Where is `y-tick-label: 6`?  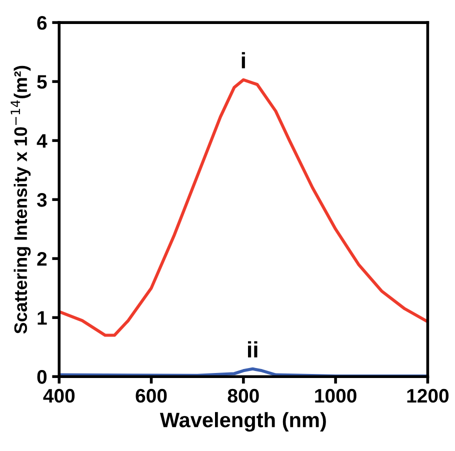 y-tick-label: 6 is located at coordinates (42, 23).